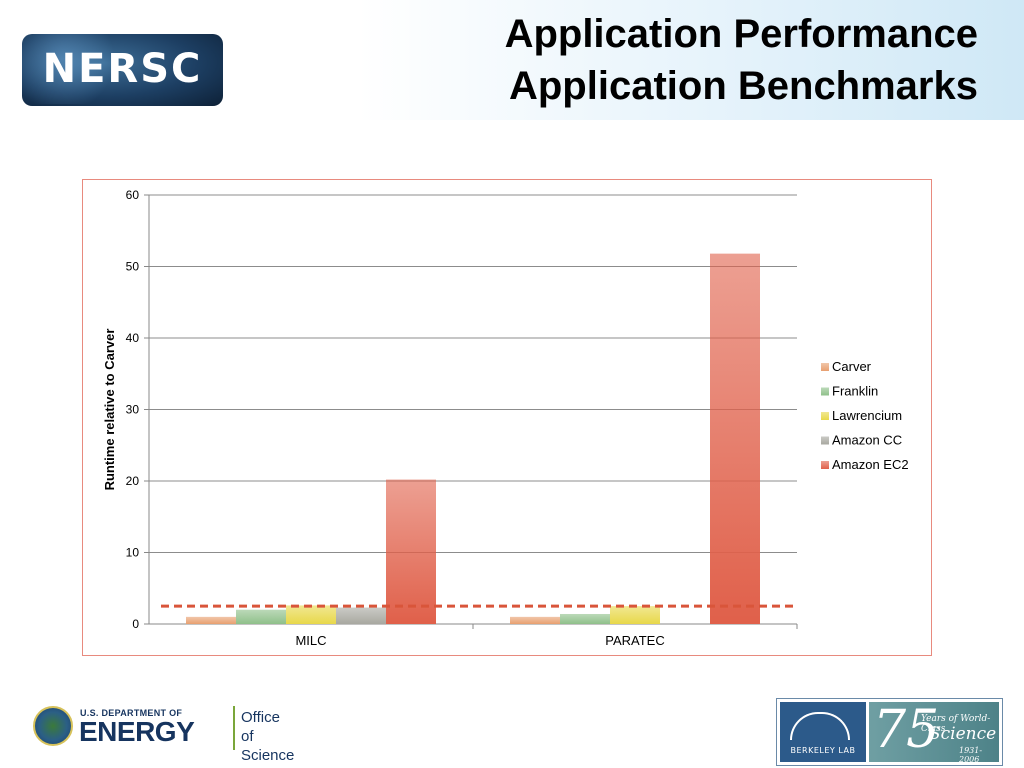 This screenshot has width=1024, height=768. What do you see at coordinates (867, 440) in the screenshot?
I see `legend-label: Amazon CC` at bounding box center [867, 440].